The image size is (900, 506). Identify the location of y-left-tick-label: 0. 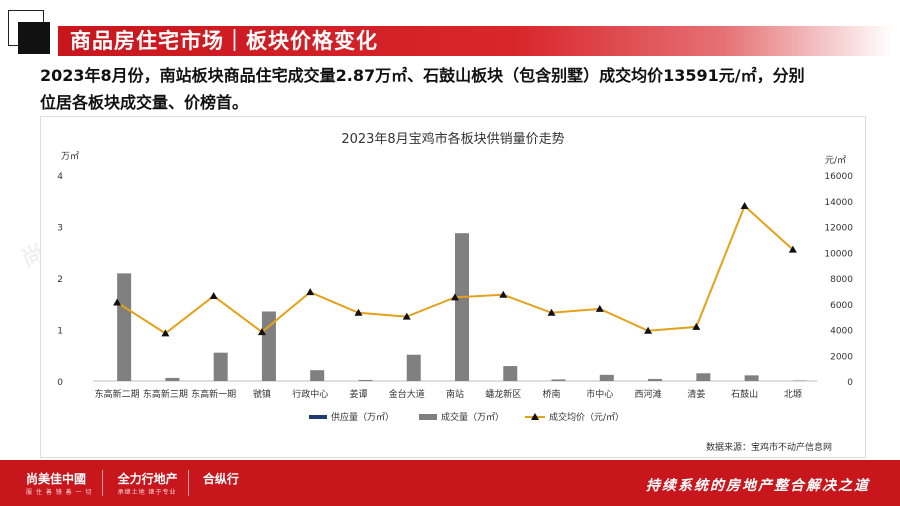
(60, 383).